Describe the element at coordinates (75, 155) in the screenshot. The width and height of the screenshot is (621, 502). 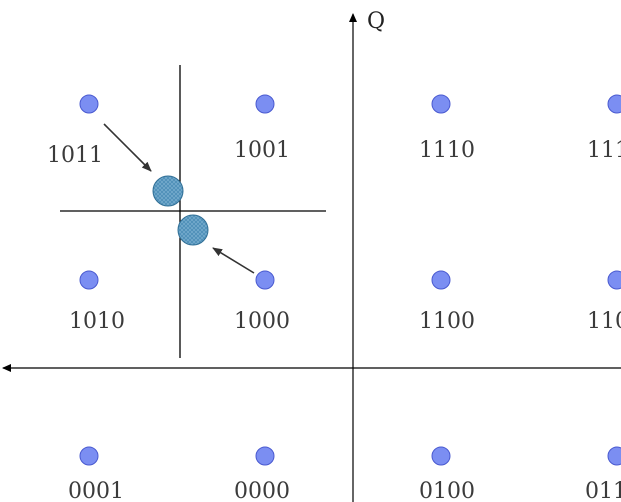
I see `point-label-1011: 1011` at that location.